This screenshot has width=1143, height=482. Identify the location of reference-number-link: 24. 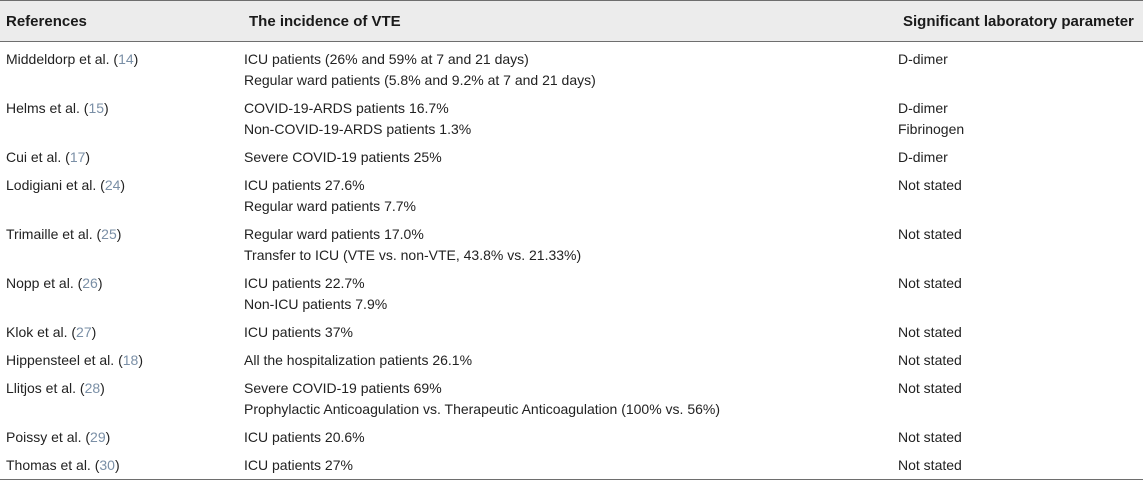
(112, 185).